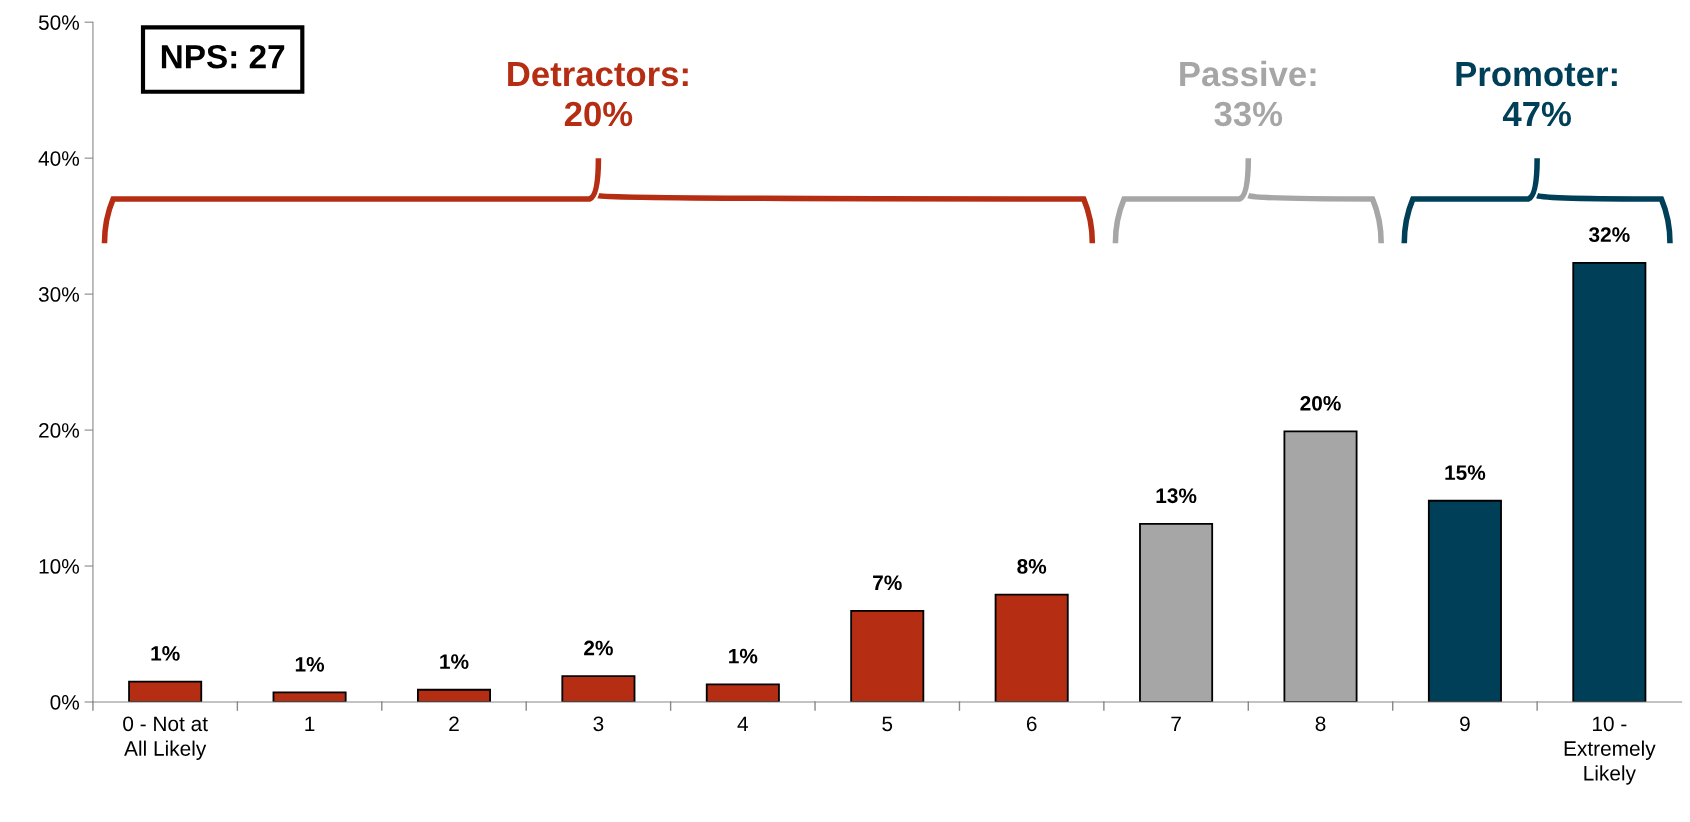 The width and height of the screenshot is (1690, 822). Describe the element at coordinates (1248, 93) in the screenshot. I see `annotation: Passive: 33%` at that location.